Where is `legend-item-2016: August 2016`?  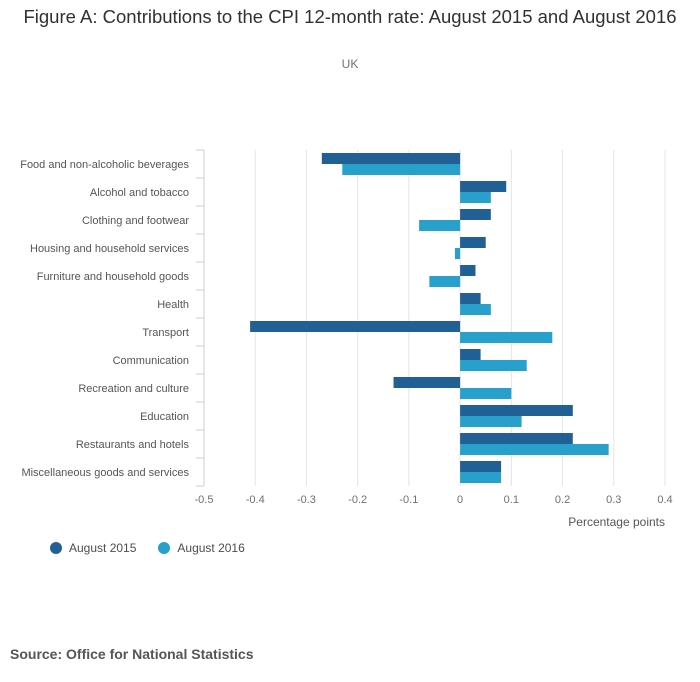 legend-item-2016: August 2016 is located at coordinates (201, 548).